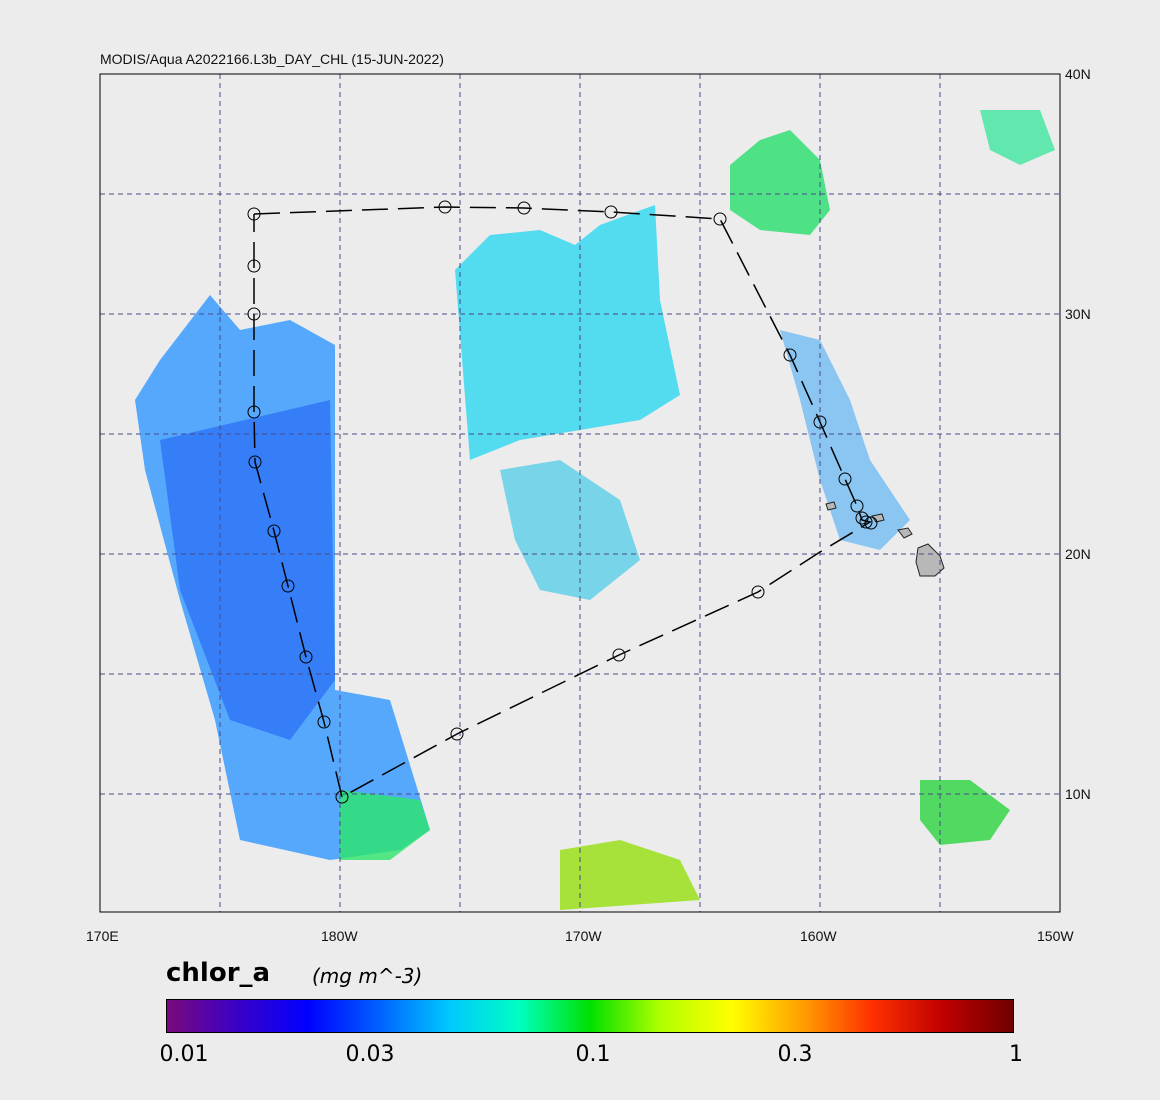 The image size is (1160, 1100). Describe the element at coordinates (1078, 554) in the screenshot. I see `lat-label-20n: 20N` at that location.